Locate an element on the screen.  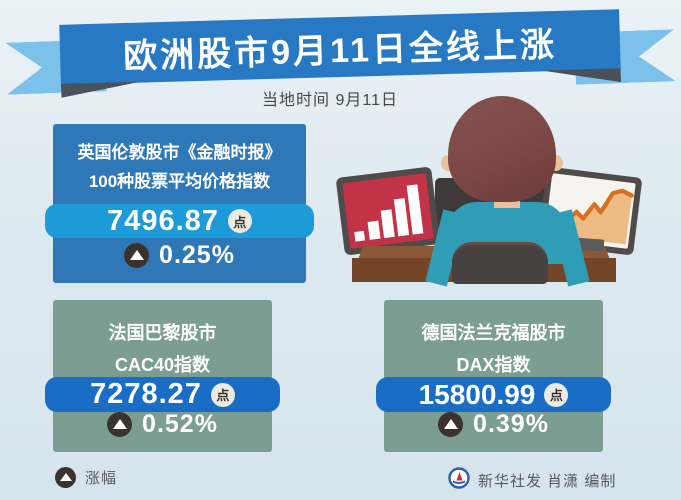
index-card-title: 德国法兰克福股市 DAX指数 is located at coordinates (493, 349).